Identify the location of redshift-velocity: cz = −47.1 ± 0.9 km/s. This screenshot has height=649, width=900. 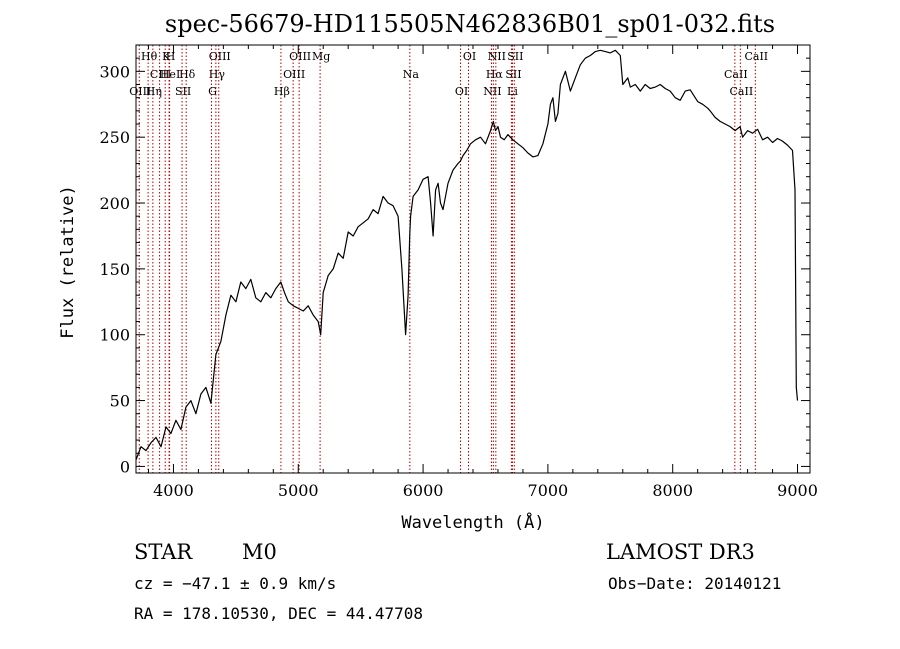
(235, 583).